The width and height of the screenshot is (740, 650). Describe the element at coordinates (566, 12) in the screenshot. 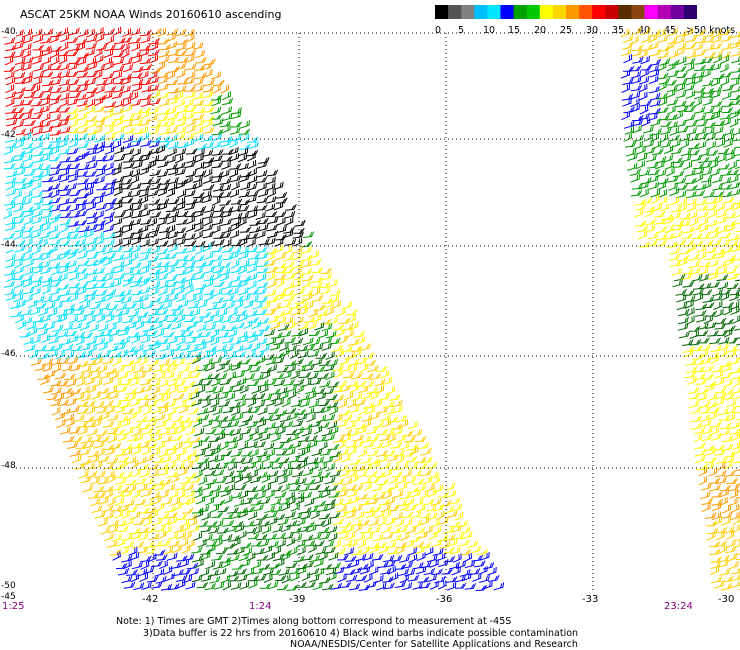

I see `colorbar-swatches` at that location.